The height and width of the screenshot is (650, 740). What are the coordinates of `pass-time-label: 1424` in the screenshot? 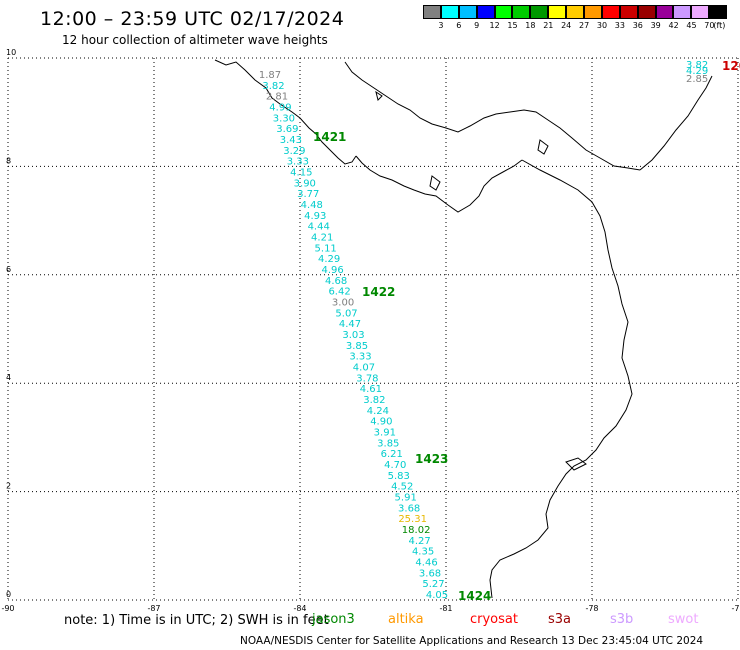 It's located at (474, 596).